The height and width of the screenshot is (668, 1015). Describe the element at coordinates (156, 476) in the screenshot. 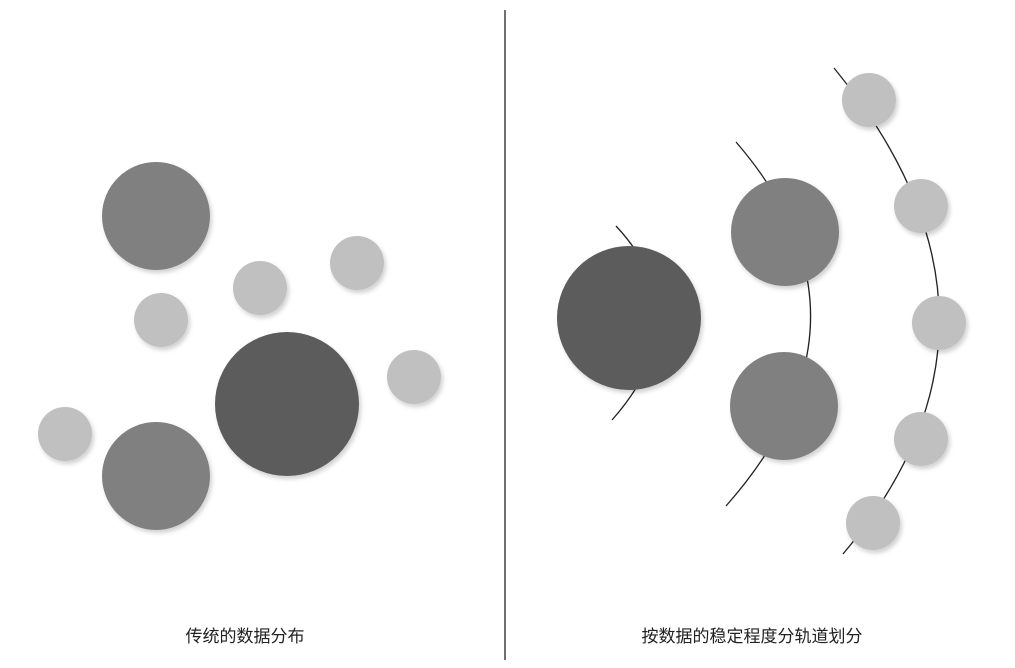

I see `medium-circle-bottom` at that location.